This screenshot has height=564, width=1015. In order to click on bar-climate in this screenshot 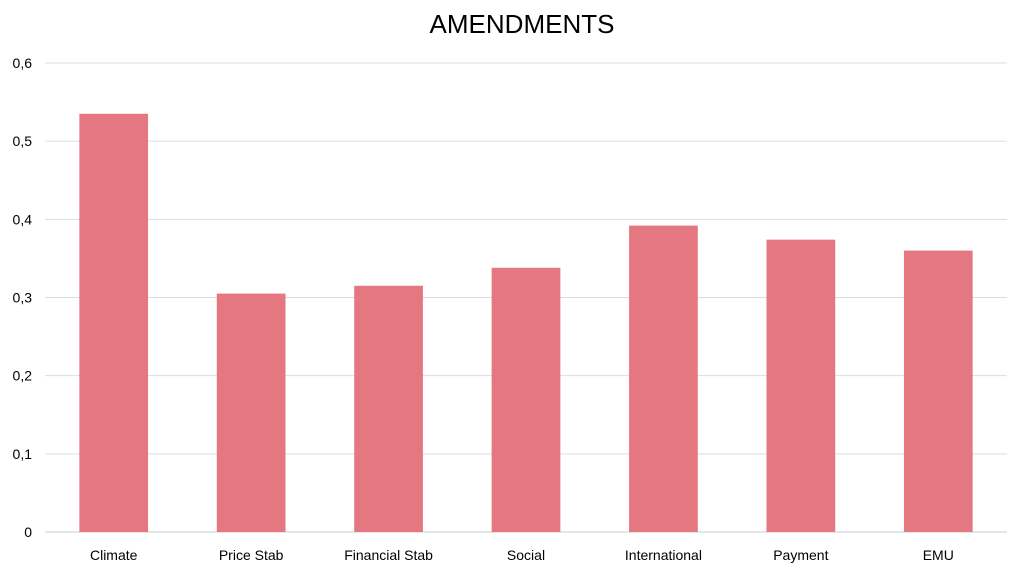, I will do `click(114, 322)`.